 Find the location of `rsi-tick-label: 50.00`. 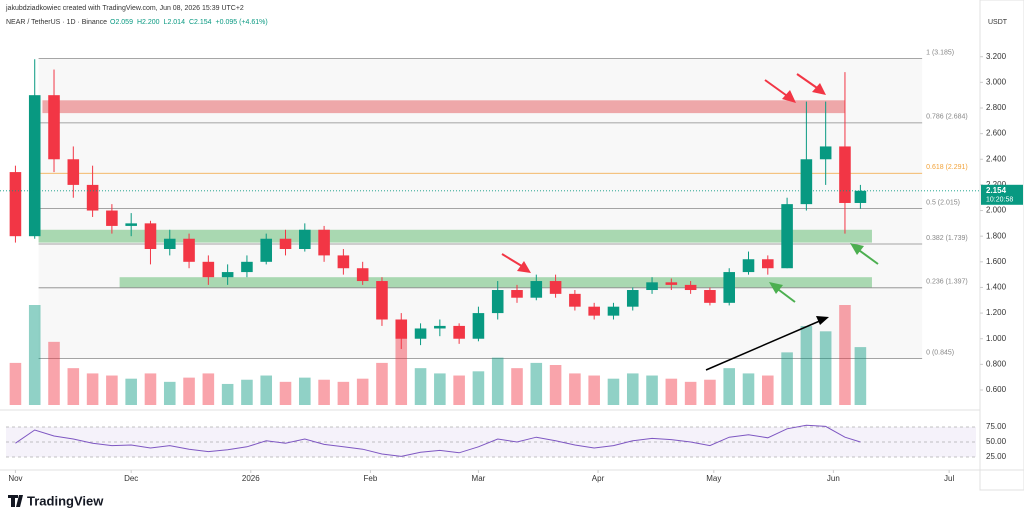

rsi-tick-label: 50.00 is located at coordinates (996, 441).